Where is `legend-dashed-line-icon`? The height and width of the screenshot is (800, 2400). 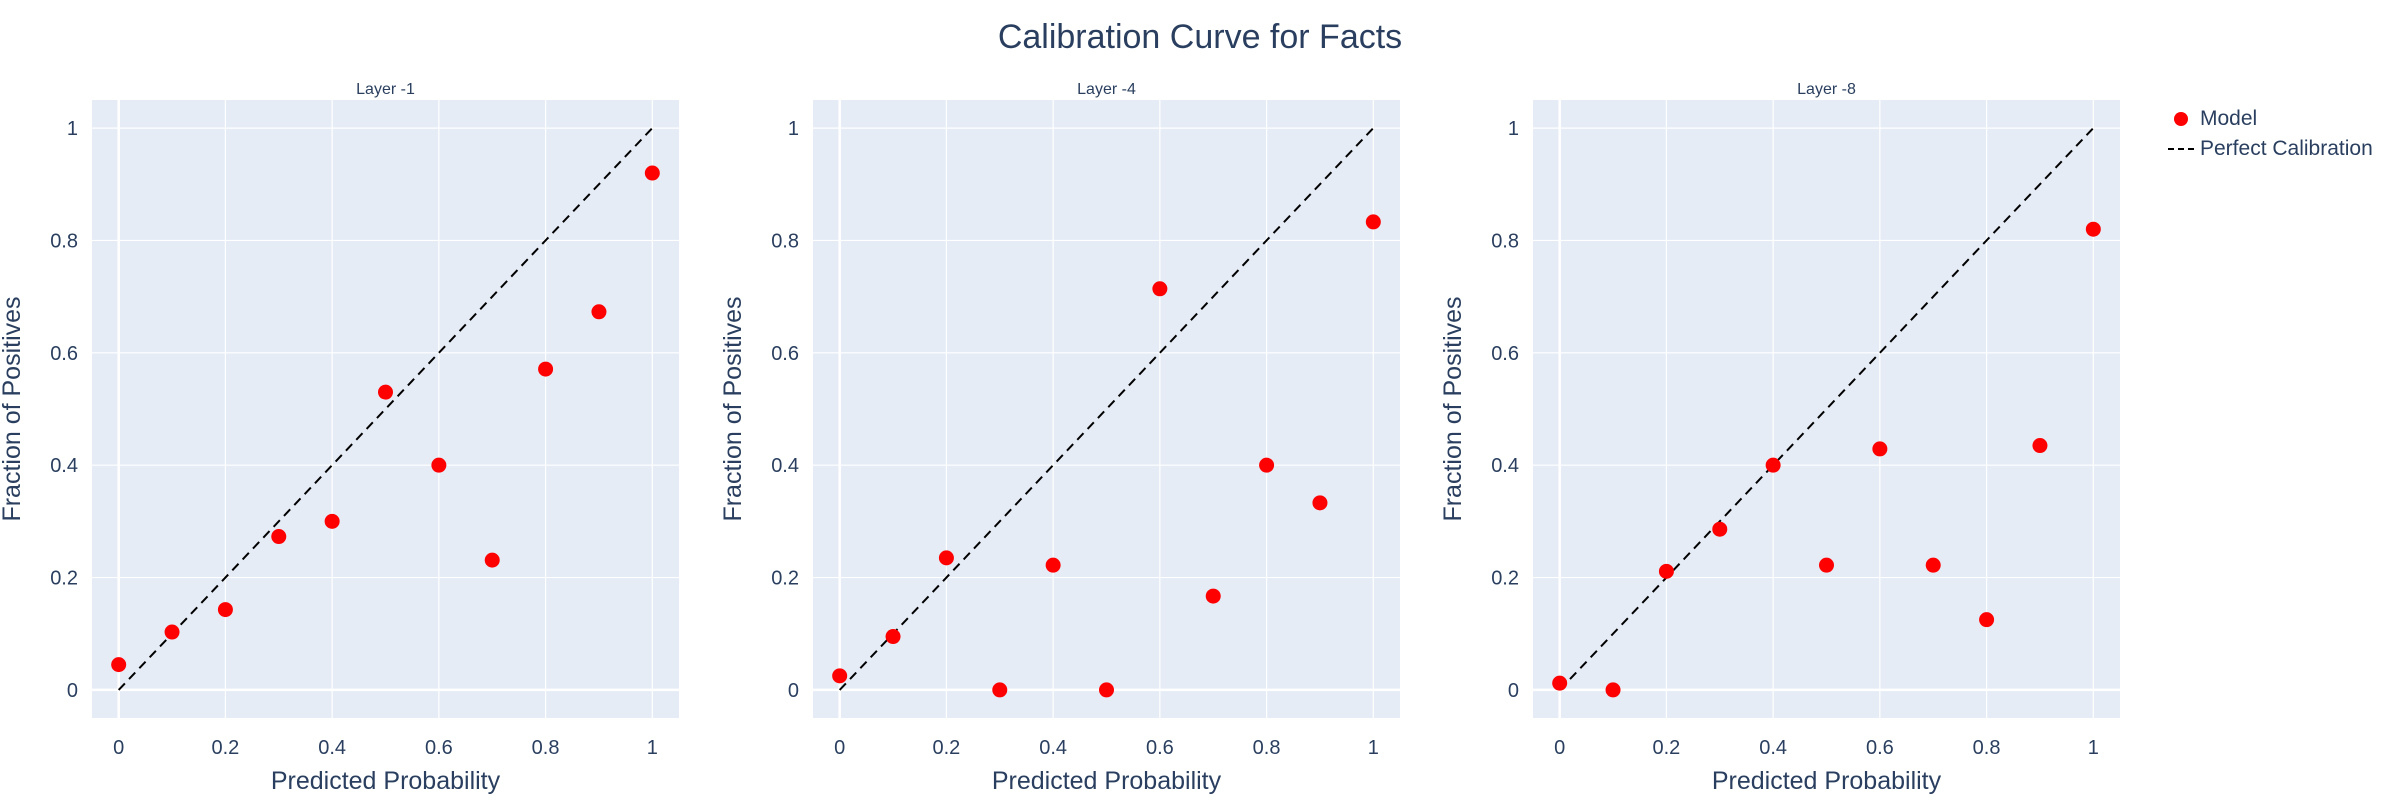 legend-dashed-line-icon is located at coordinates (2181, 149).